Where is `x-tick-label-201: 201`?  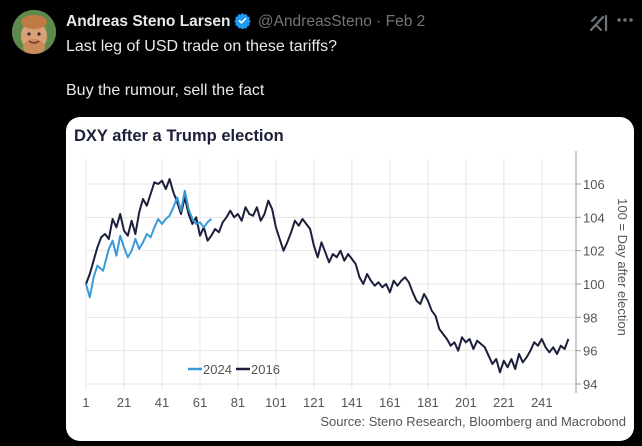 x-tick-label-201: 201 is located at coordinates (466, 402).